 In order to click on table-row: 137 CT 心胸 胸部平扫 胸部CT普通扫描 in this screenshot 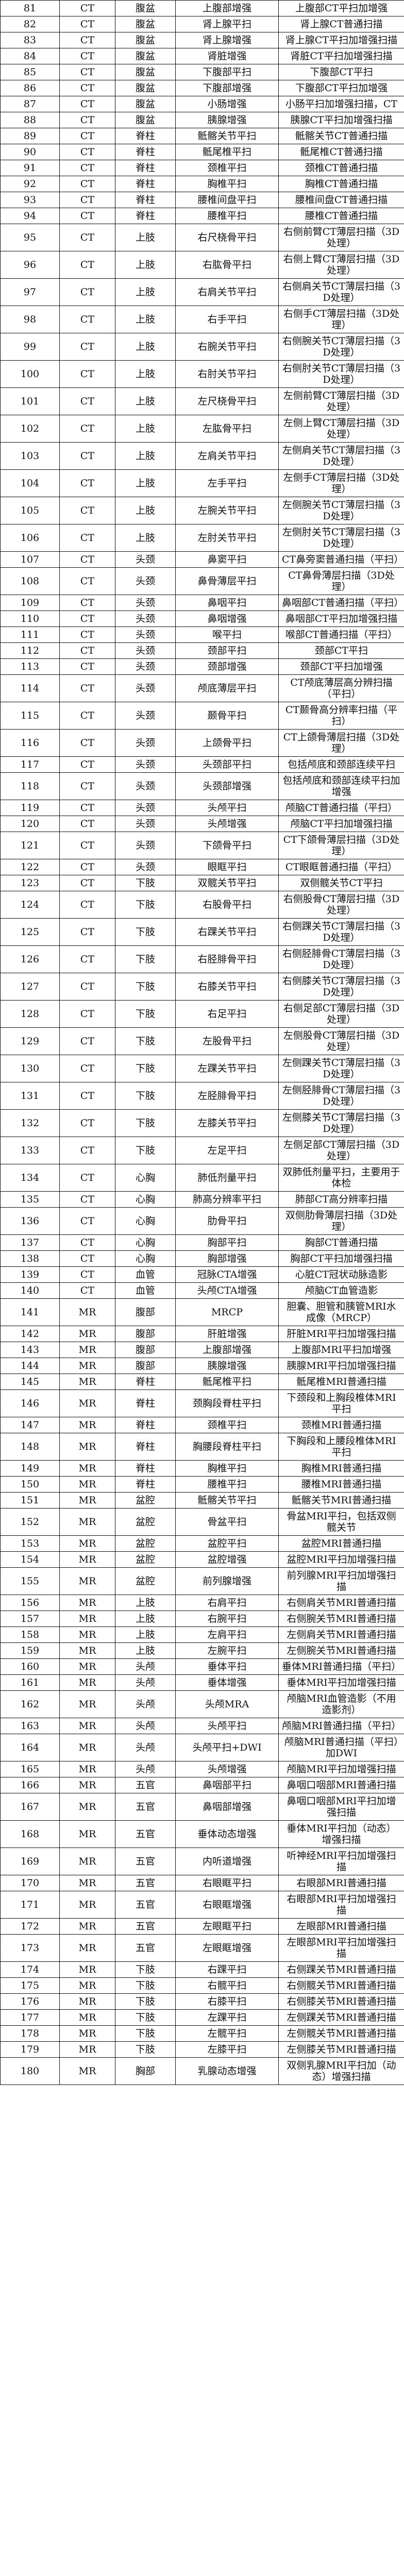, I will do `click(202, 1242)`.